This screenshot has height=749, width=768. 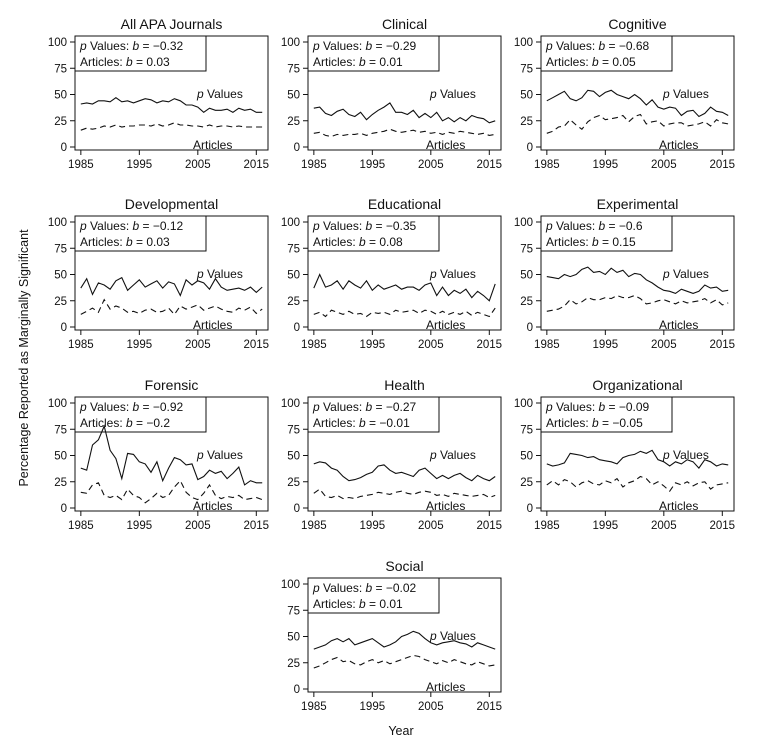 What do you see at coordinates (431, 345) in the screenshot?
I see `x-tick-label-educational-2005: 2005` at bounding box center [431, 345].